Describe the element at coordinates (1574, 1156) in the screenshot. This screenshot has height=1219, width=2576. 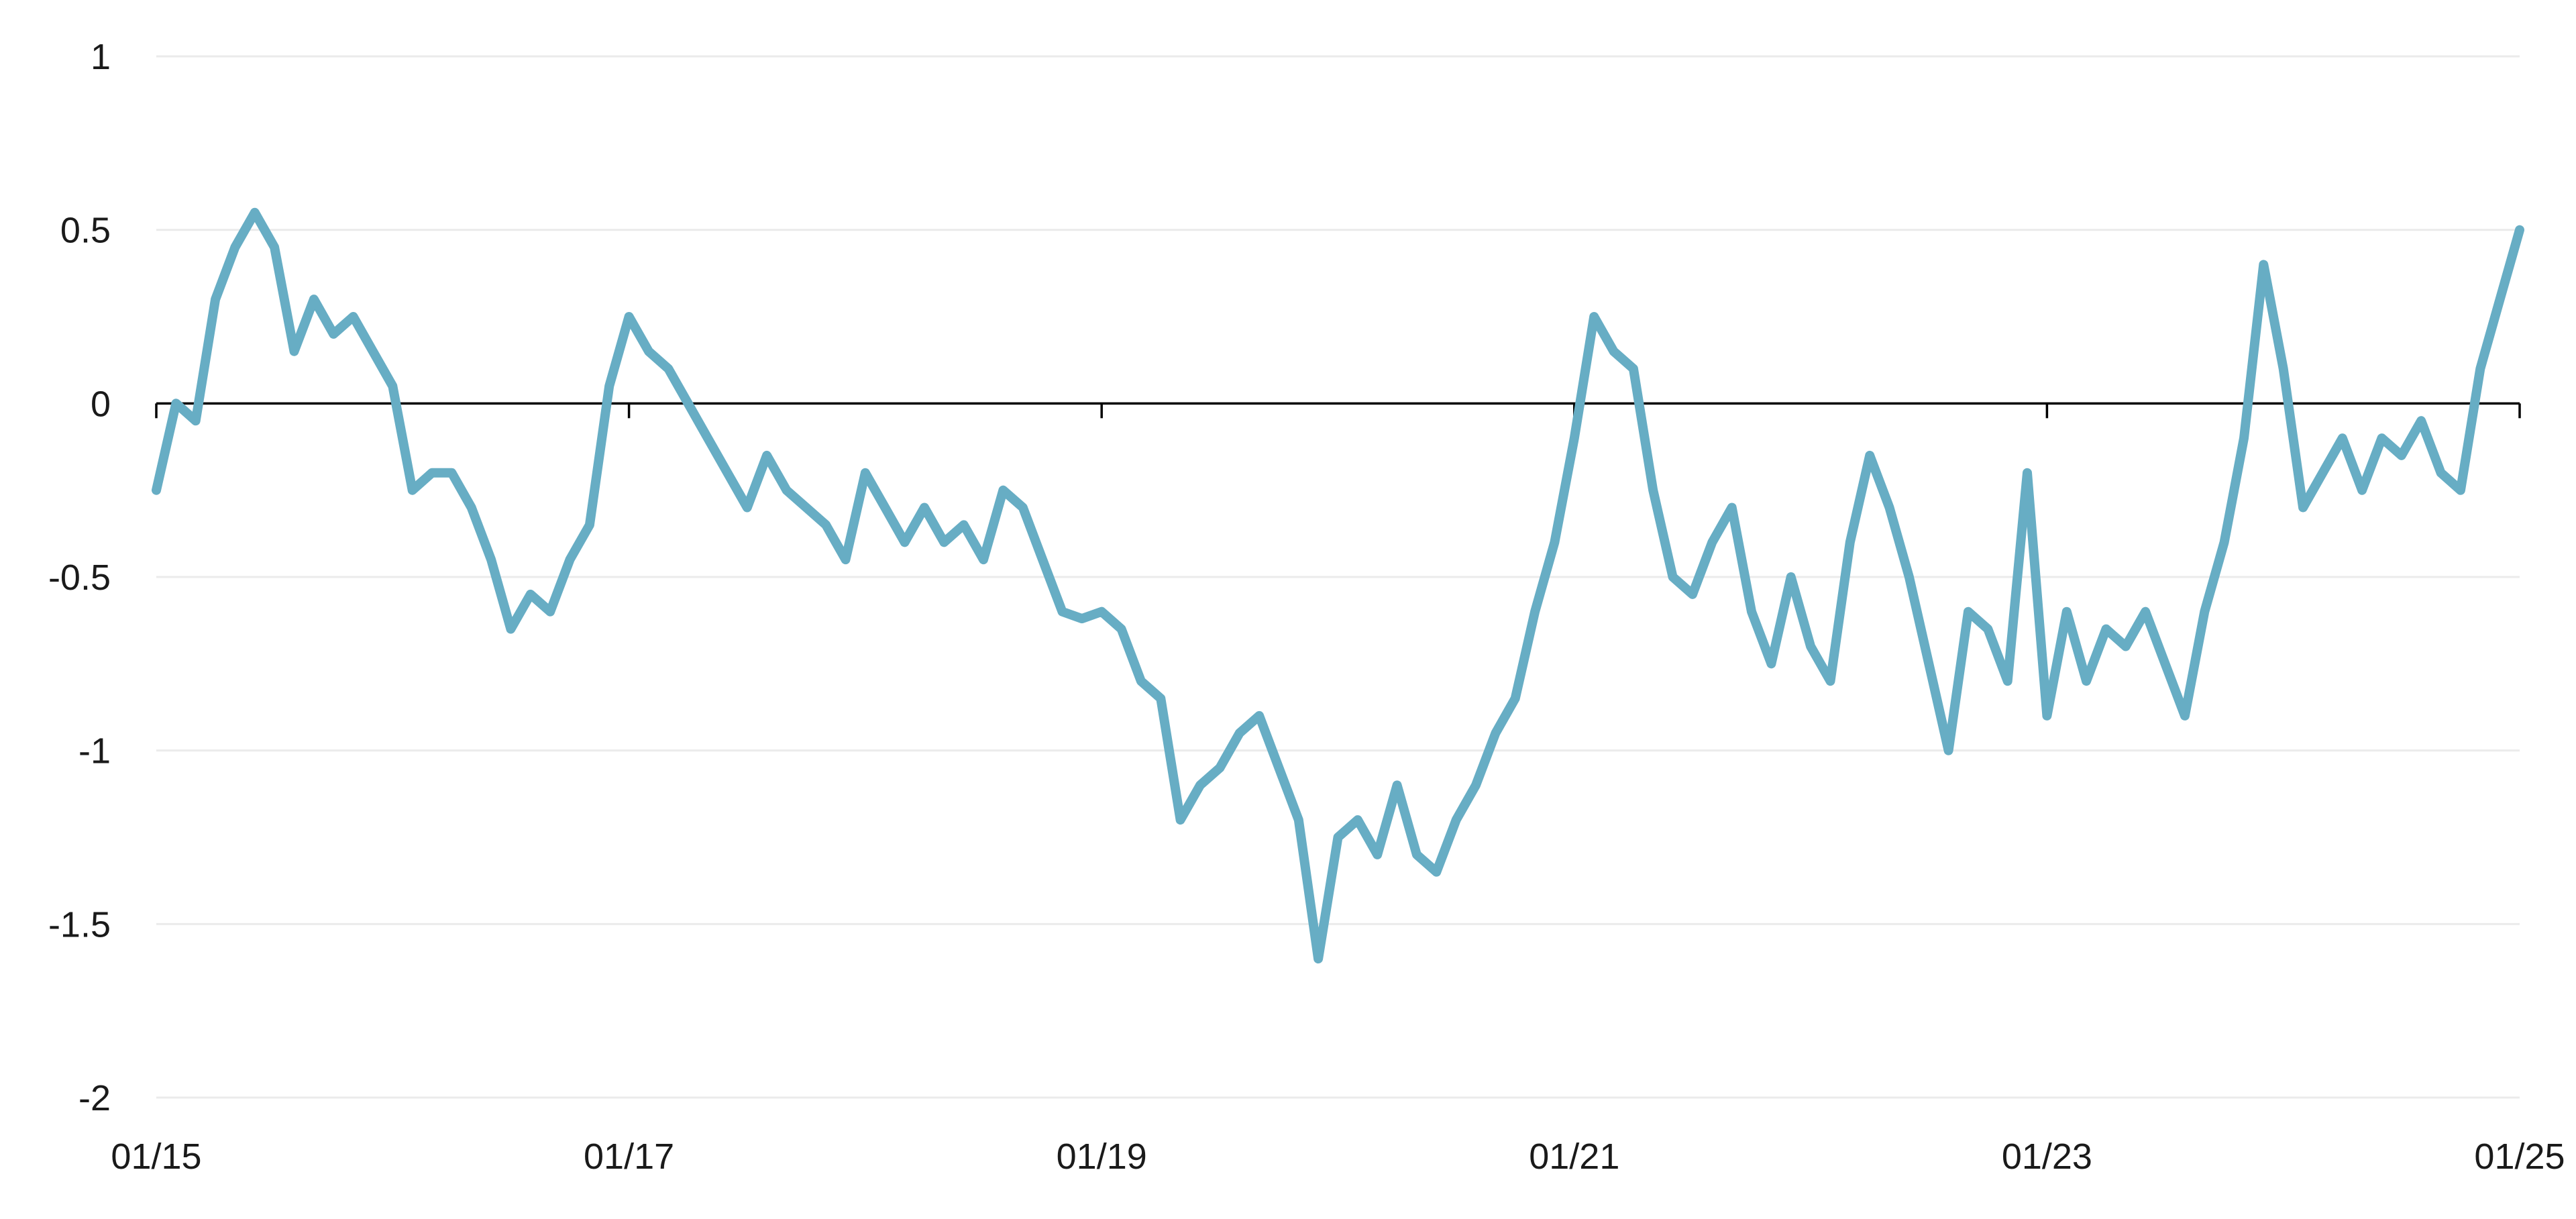
I see `x-tick-label: 01/21` at that location.